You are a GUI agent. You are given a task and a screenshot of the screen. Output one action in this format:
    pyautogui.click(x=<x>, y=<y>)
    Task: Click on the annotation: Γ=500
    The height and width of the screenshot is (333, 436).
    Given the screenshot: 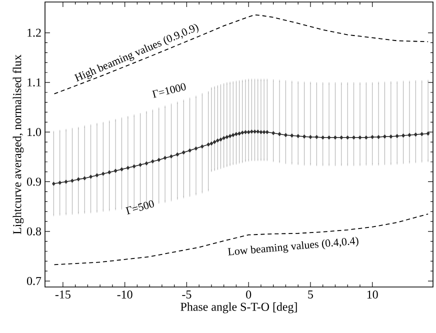 What is the action you would take?
    pyautogui.click(x=139, y=207)
    